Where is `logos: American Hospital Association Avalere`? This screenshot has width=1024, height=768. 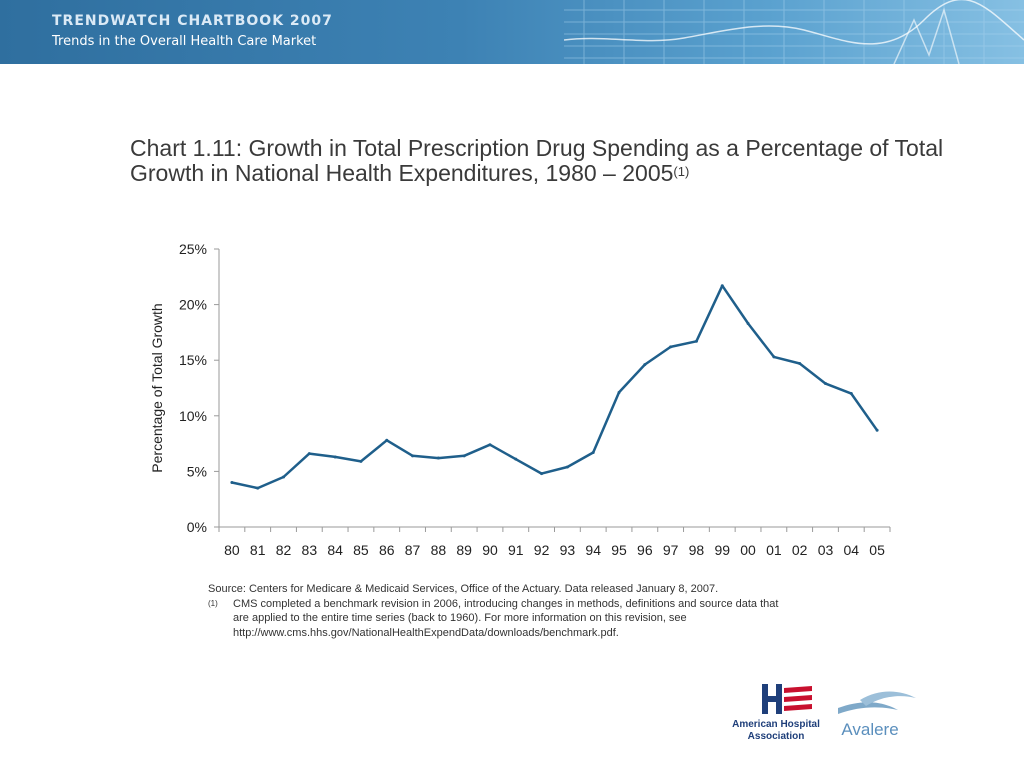
logos: American Hospital Association Avalere is located at coordinates (824, 713).